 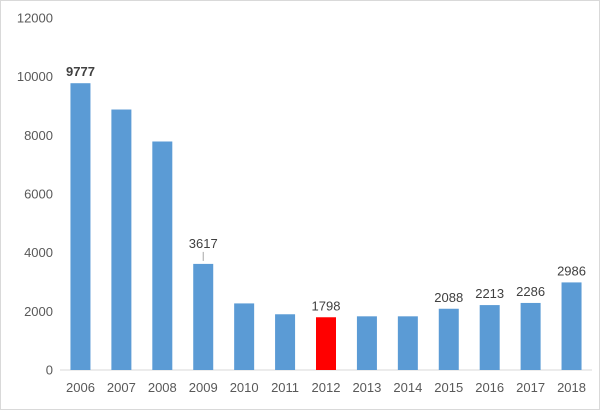 I want to click on data-label-2015: 2088, so click(x=448, y=297).